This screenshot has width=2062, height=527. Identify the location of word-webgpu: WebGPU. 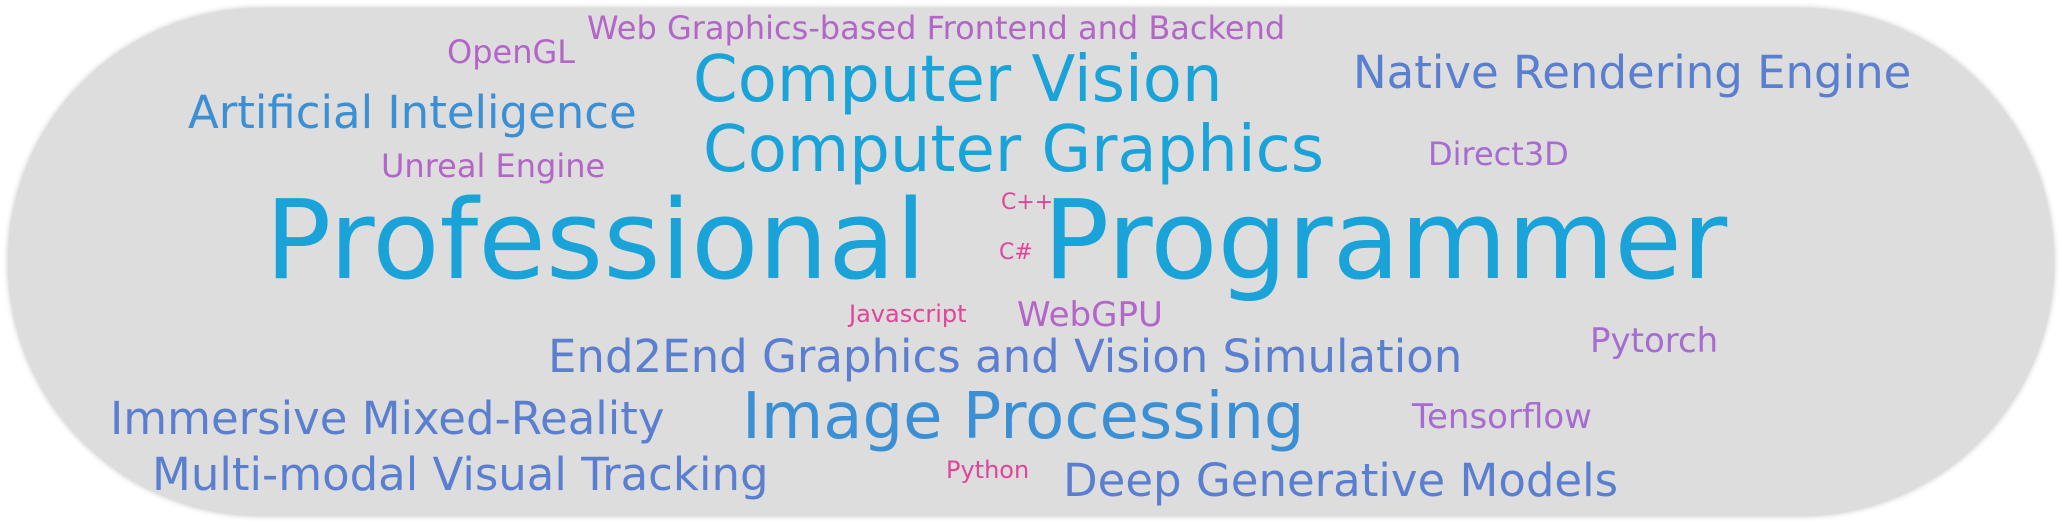
(1090, 315).